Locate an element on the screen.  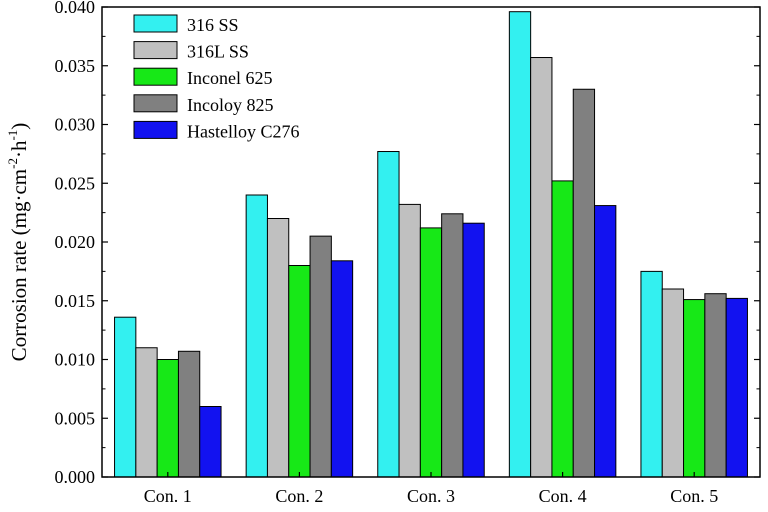
y-tick-label: 0.005 is located at coordinates (75, 418).